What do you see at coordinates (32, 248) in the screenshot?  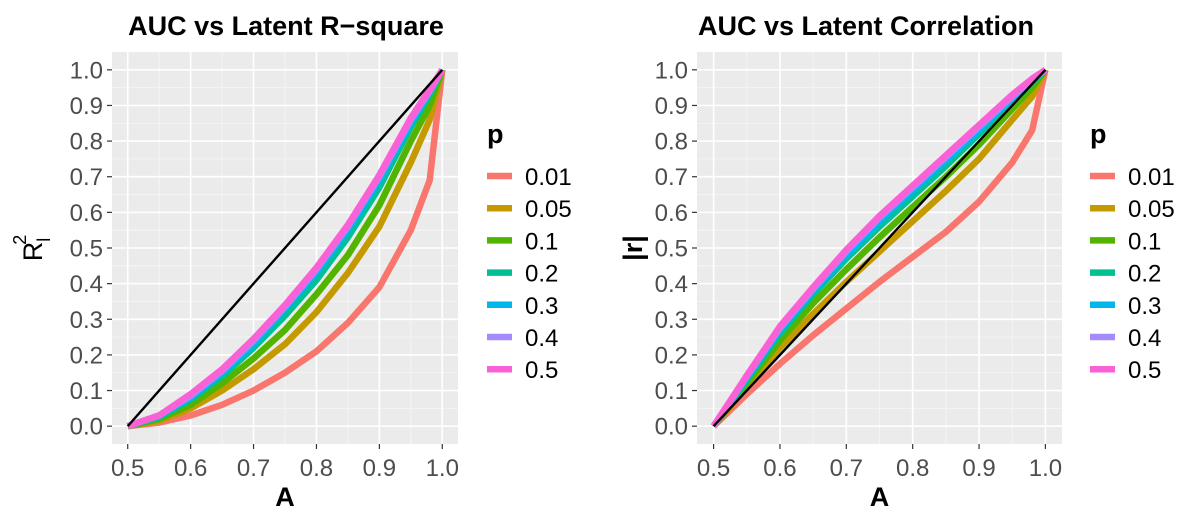 I see `y-axis-label: Rl2` at bounding box center [32, 248].